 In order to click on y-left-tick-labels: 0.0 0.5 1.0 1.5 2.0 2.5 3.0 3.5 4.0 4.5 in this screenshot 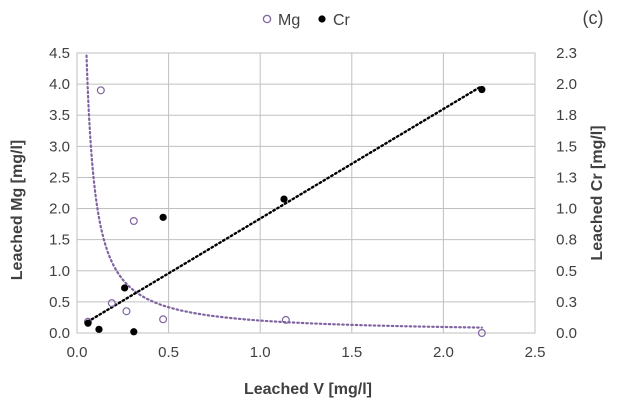, I will do `click(59, 193)`.